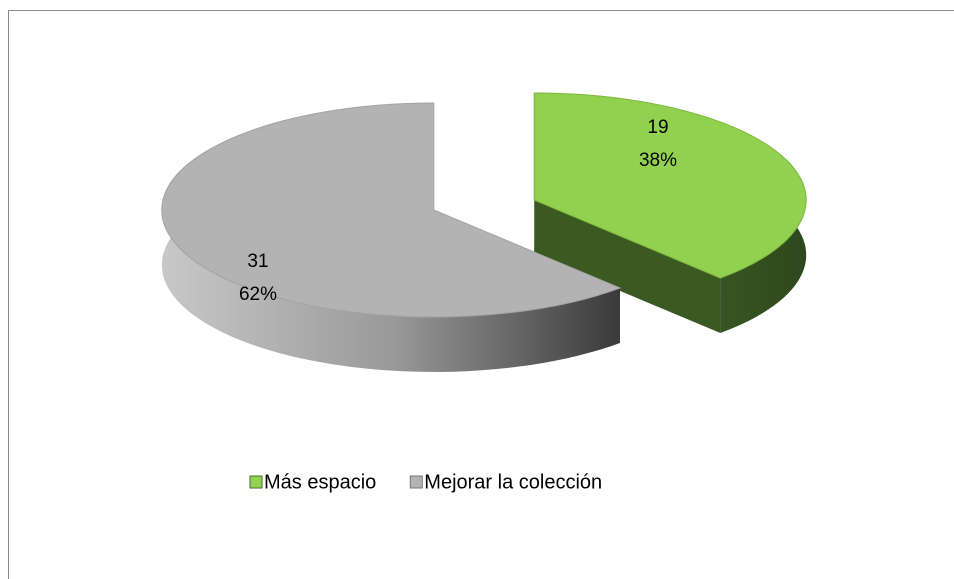  What do you see at coordinates (513, 482) in the screenshot?
I see `legend-label: Mejorar la colección` at bounding box center [513, 482].